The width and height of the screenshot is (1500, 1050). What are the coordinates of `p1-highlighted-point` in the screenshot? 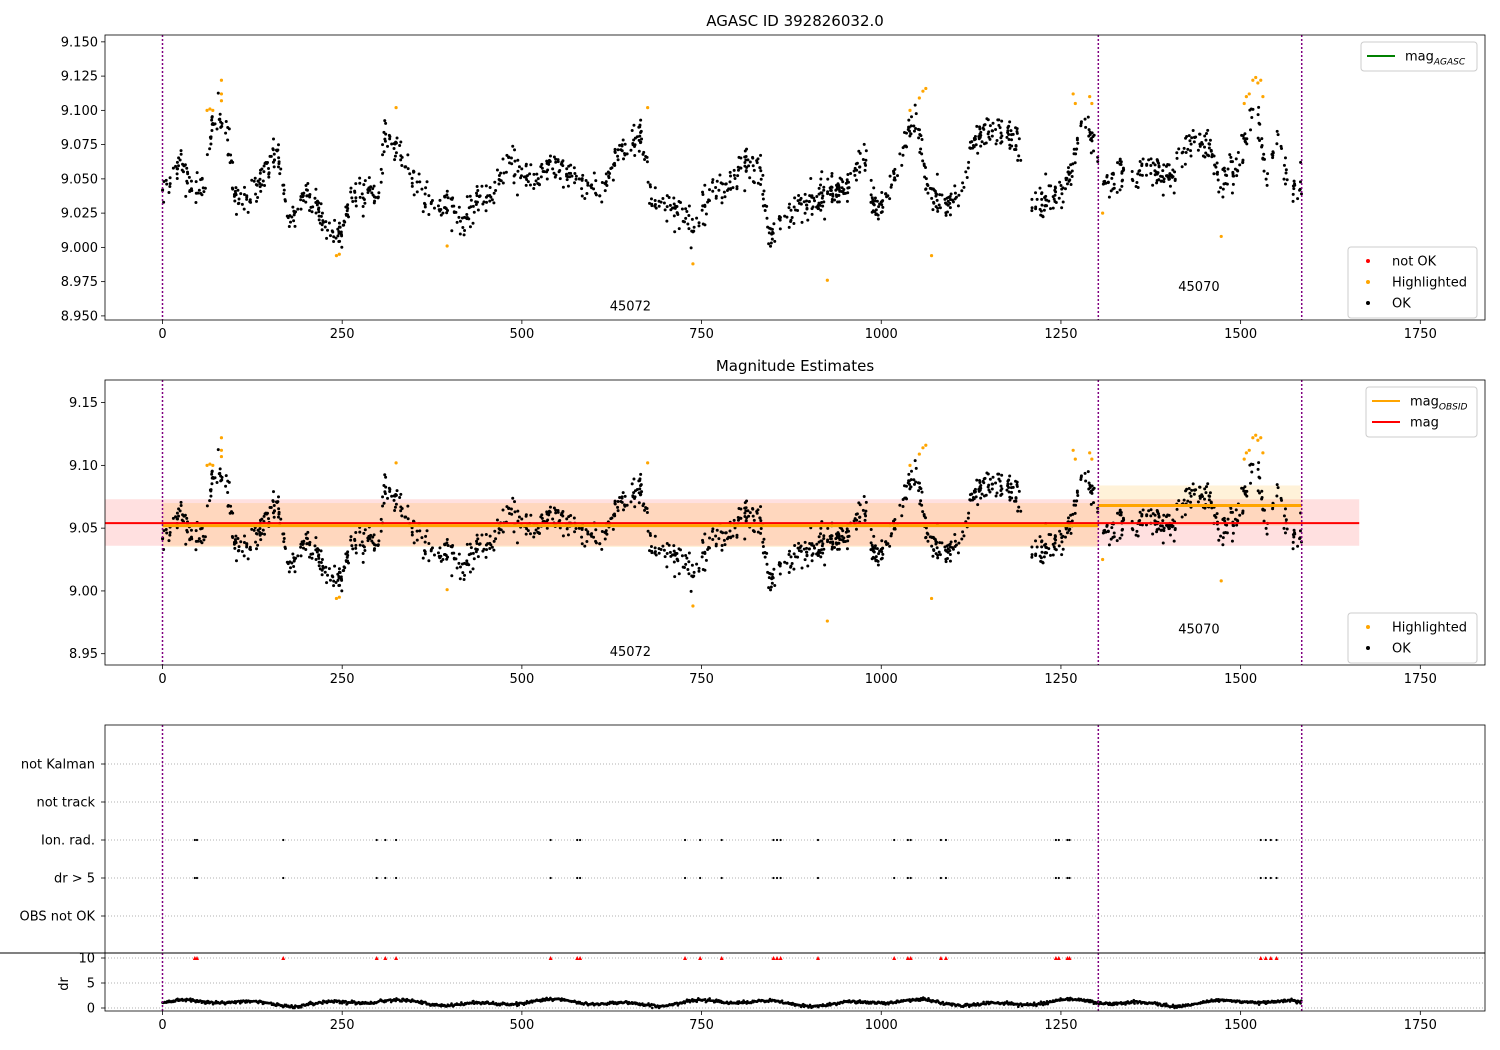 It's located at (919, 98).